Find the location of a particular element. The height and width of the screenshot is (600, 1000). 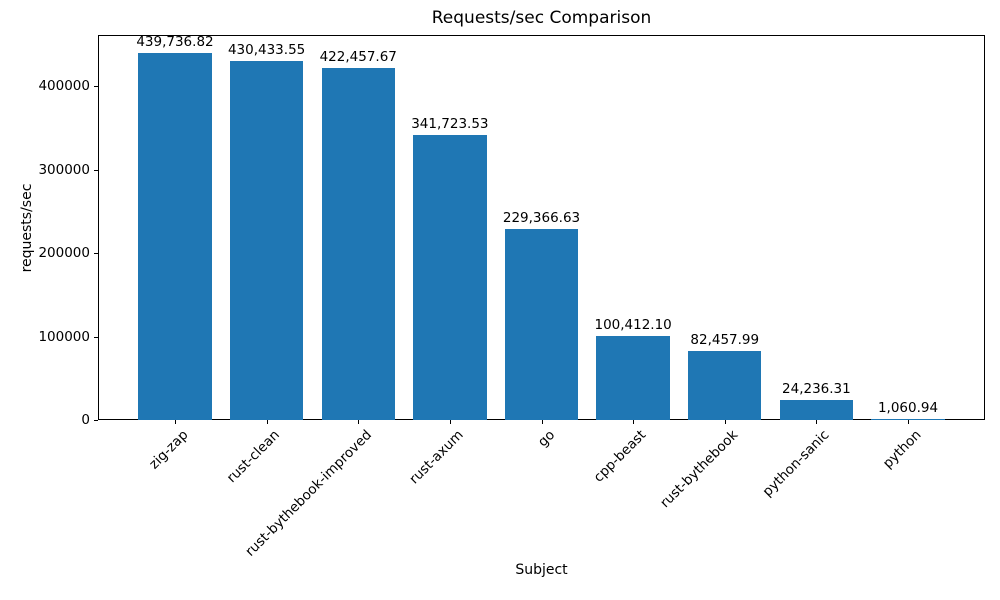

bar-python is located at coordinates (908, 419).